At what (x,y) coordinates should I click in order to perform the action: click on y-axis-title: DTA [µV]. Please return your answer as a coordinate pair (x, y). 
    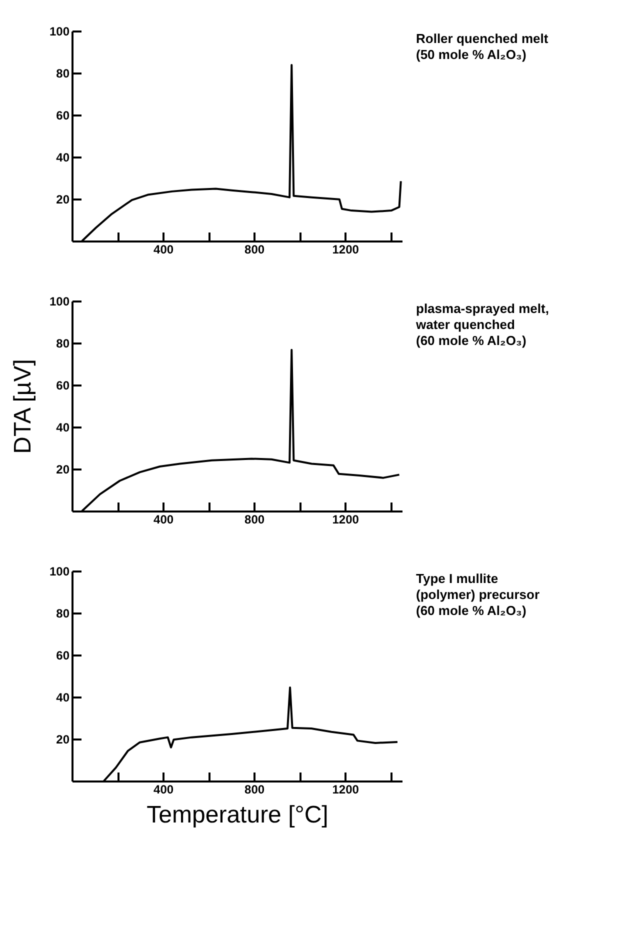
    Looking at the image, I should click on (22, 406).